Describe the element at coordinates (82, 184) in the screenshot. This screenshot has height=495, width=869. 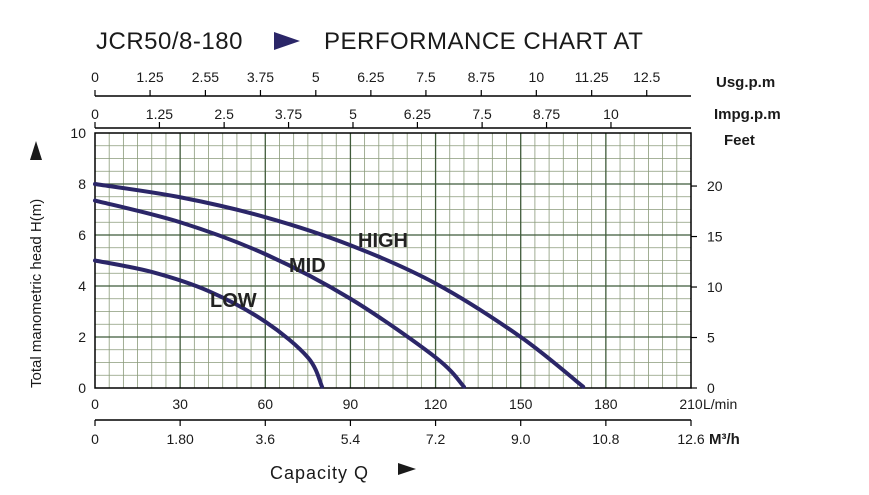
I see `y-tick-label: 8` at that location.